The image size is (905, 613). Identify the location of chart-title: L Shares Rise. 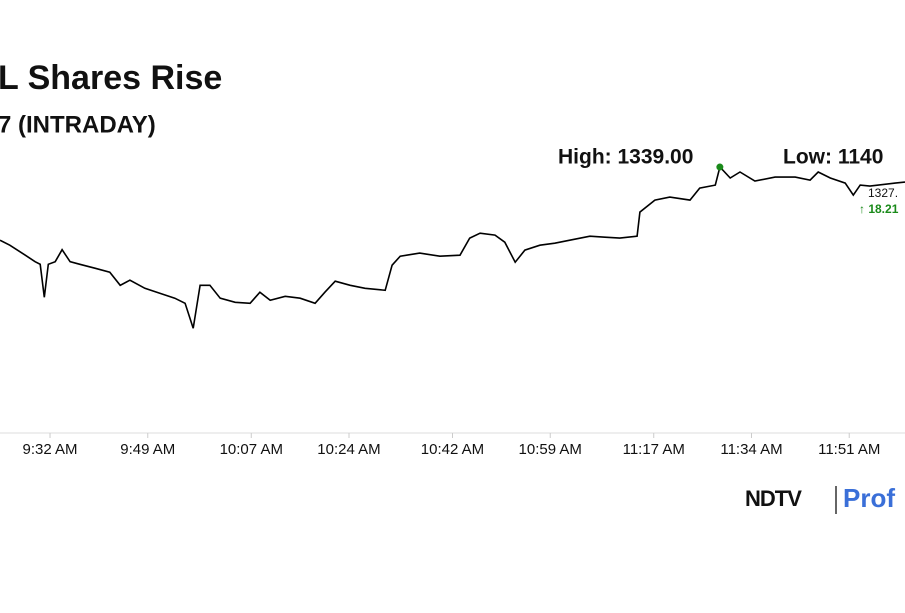
(111, 78).